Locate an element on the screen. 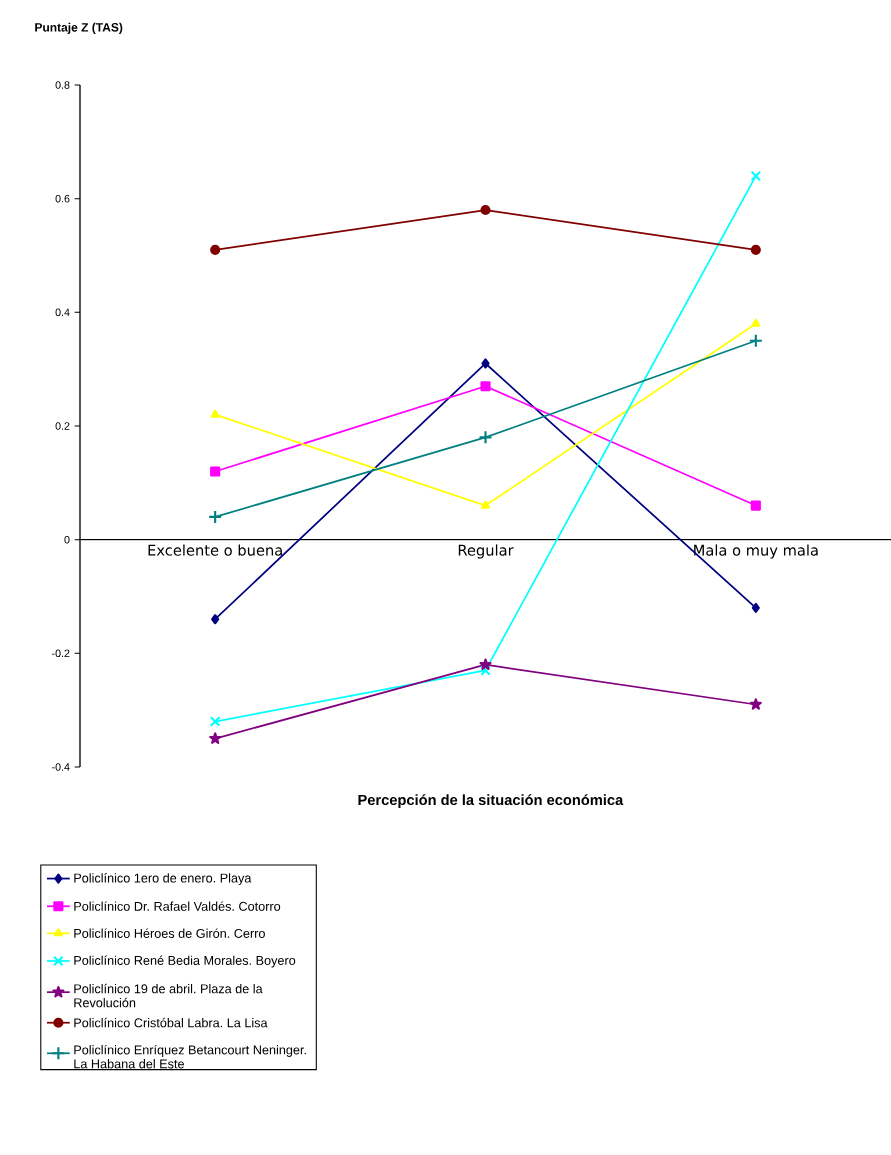 Image resolution: width=891 pixels, height=1155 pixels. x-tick-label: Mala o muy mala is located at coordinates (756, 551).